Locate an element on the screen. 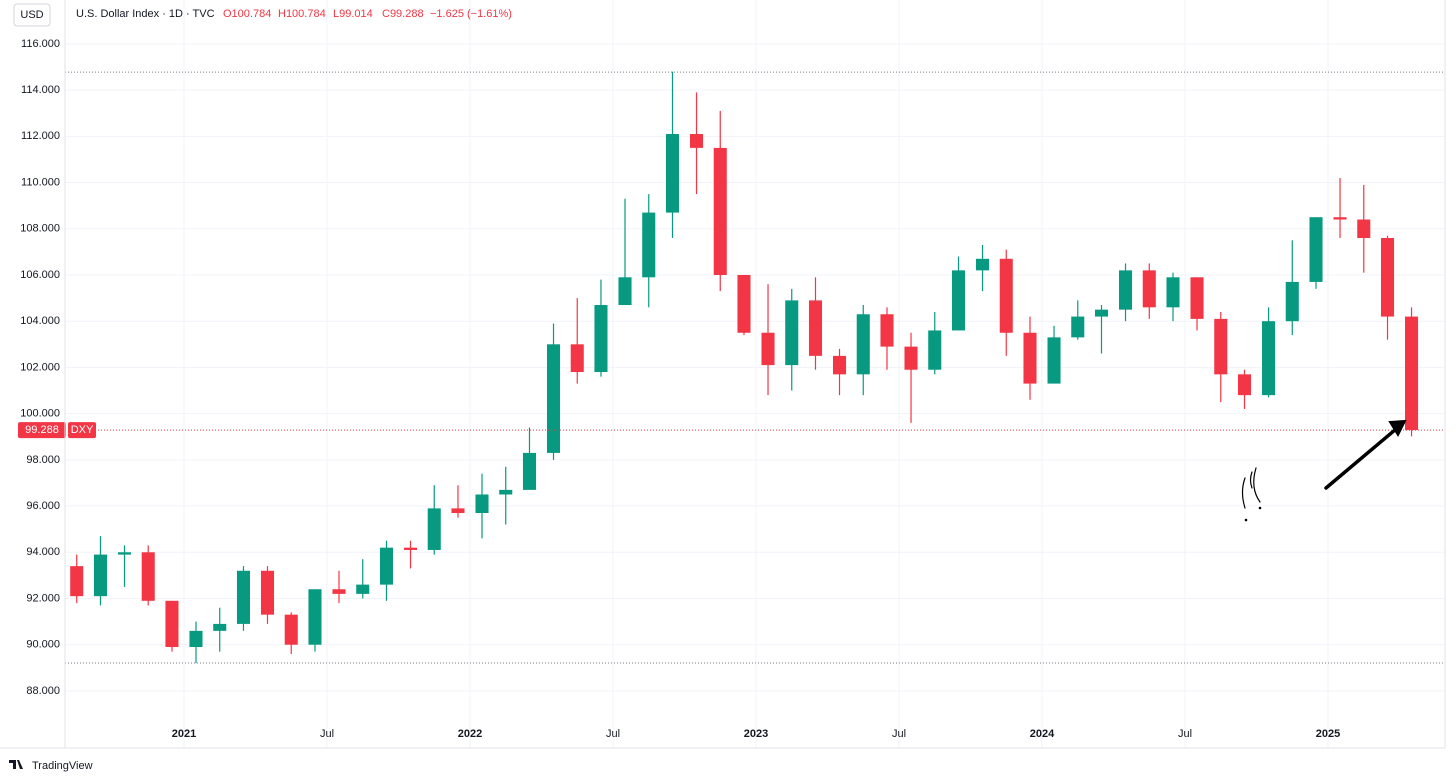  brand-logo is located at coordinates (16, 764).